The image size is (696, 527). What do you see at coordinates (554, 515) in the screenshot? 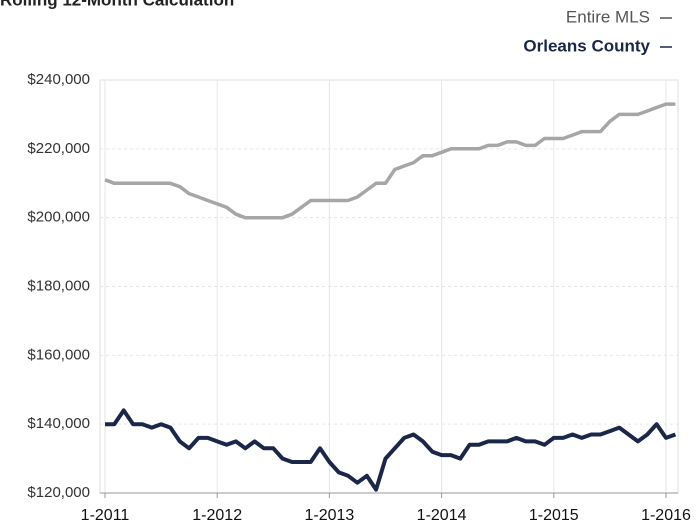
I see `x-tick-label: 1-2015` at bounding box center [554, 515].